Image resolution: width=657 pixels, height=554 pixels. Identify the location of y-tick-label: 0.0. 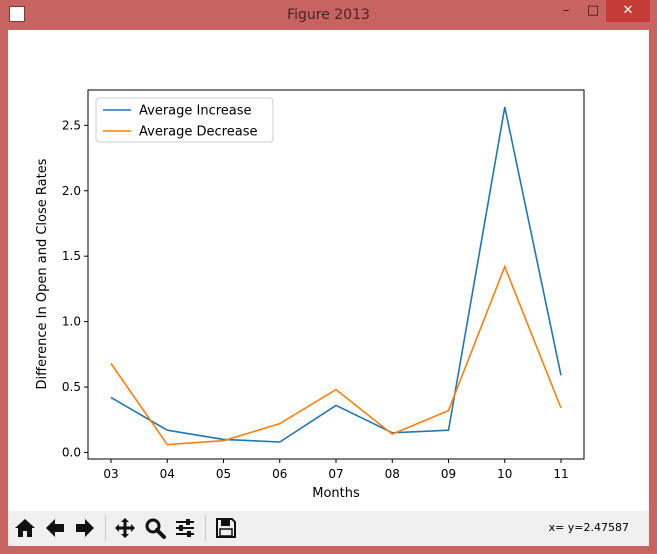
(71, 452).